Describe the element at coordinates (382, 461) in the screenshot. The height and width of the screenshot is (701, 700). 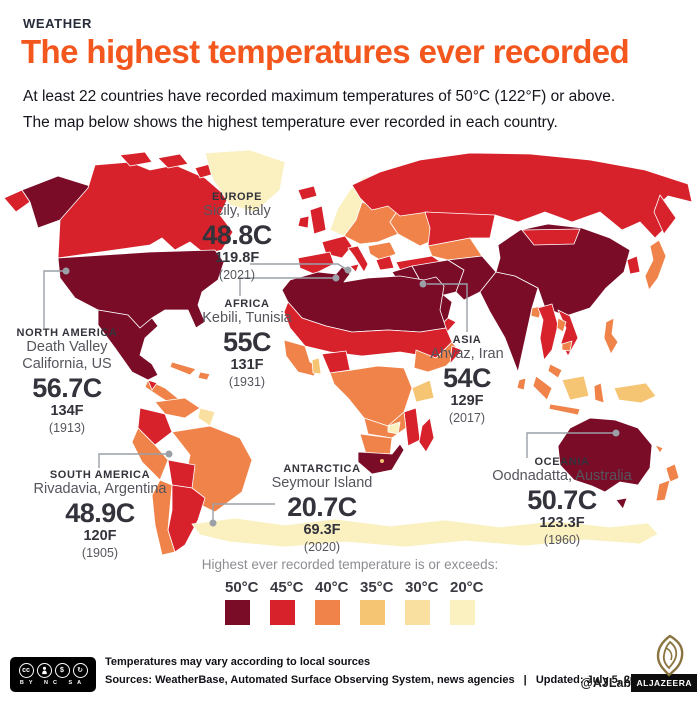
I see `country-lesotho` at that location.